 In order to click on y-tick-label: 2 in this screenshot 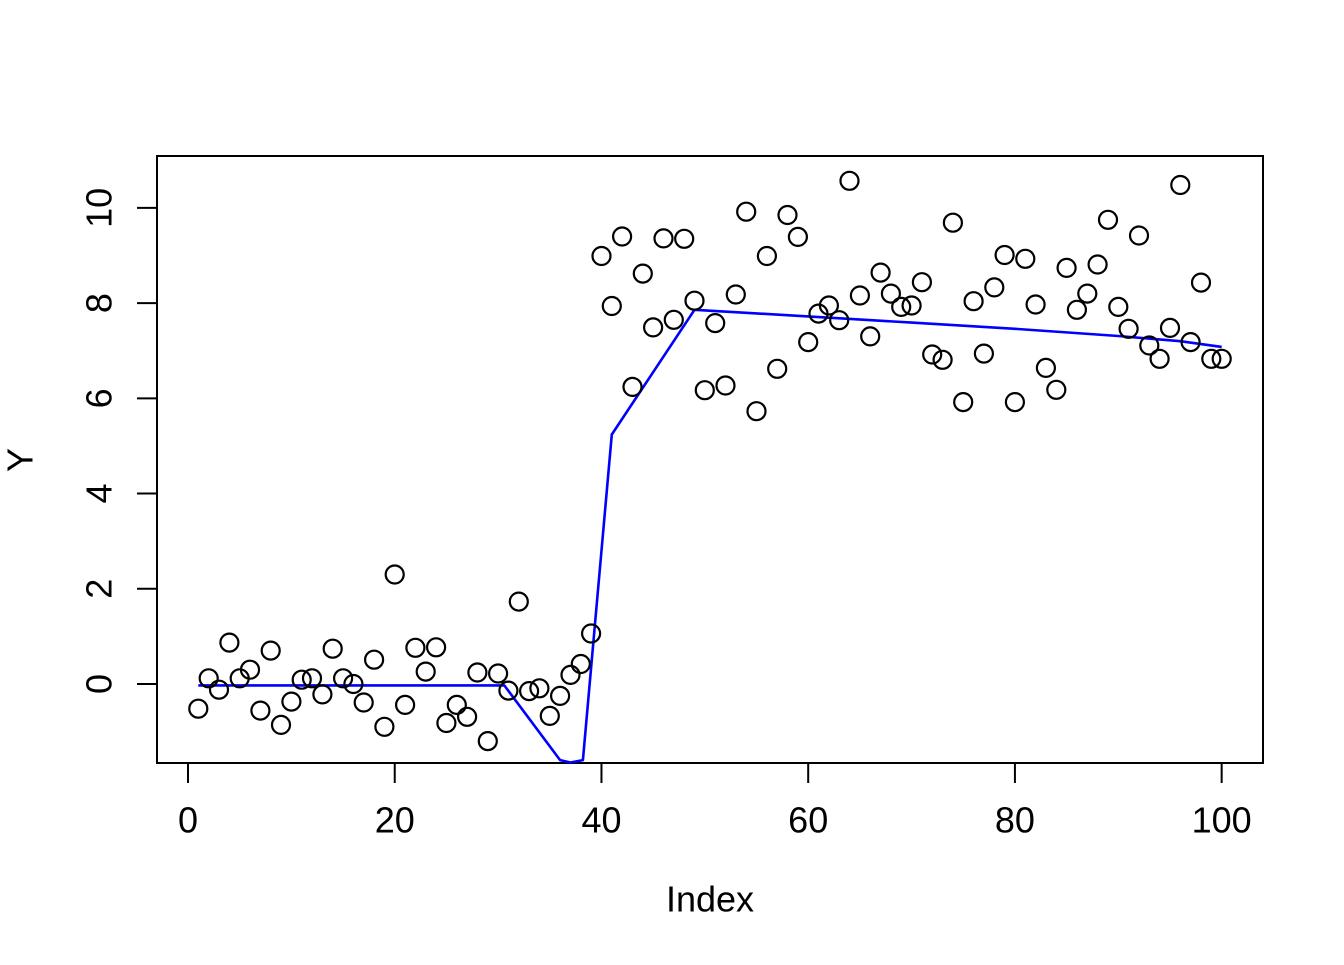, I will do `click(99, 589)`.